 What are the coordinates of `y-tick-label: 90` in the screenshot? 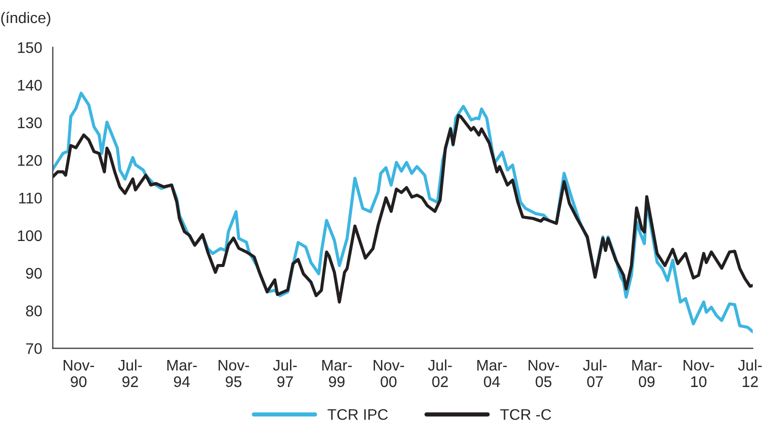 It's located at (34, 273).